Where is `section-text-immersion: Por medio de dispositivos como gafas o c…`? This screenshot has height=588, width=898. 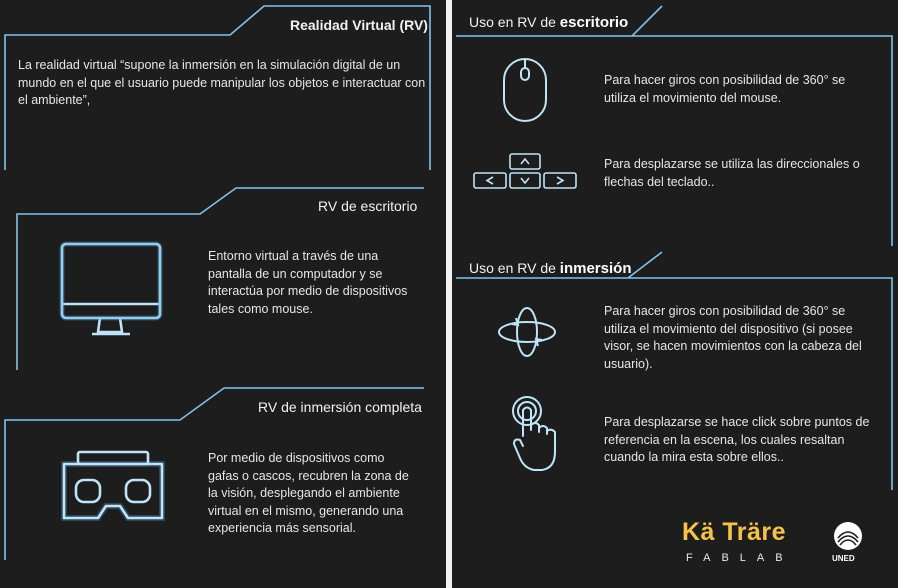 section-text-immersion: Por medio de dispositivos como gafas o c… is located at coordinates (308, 493).